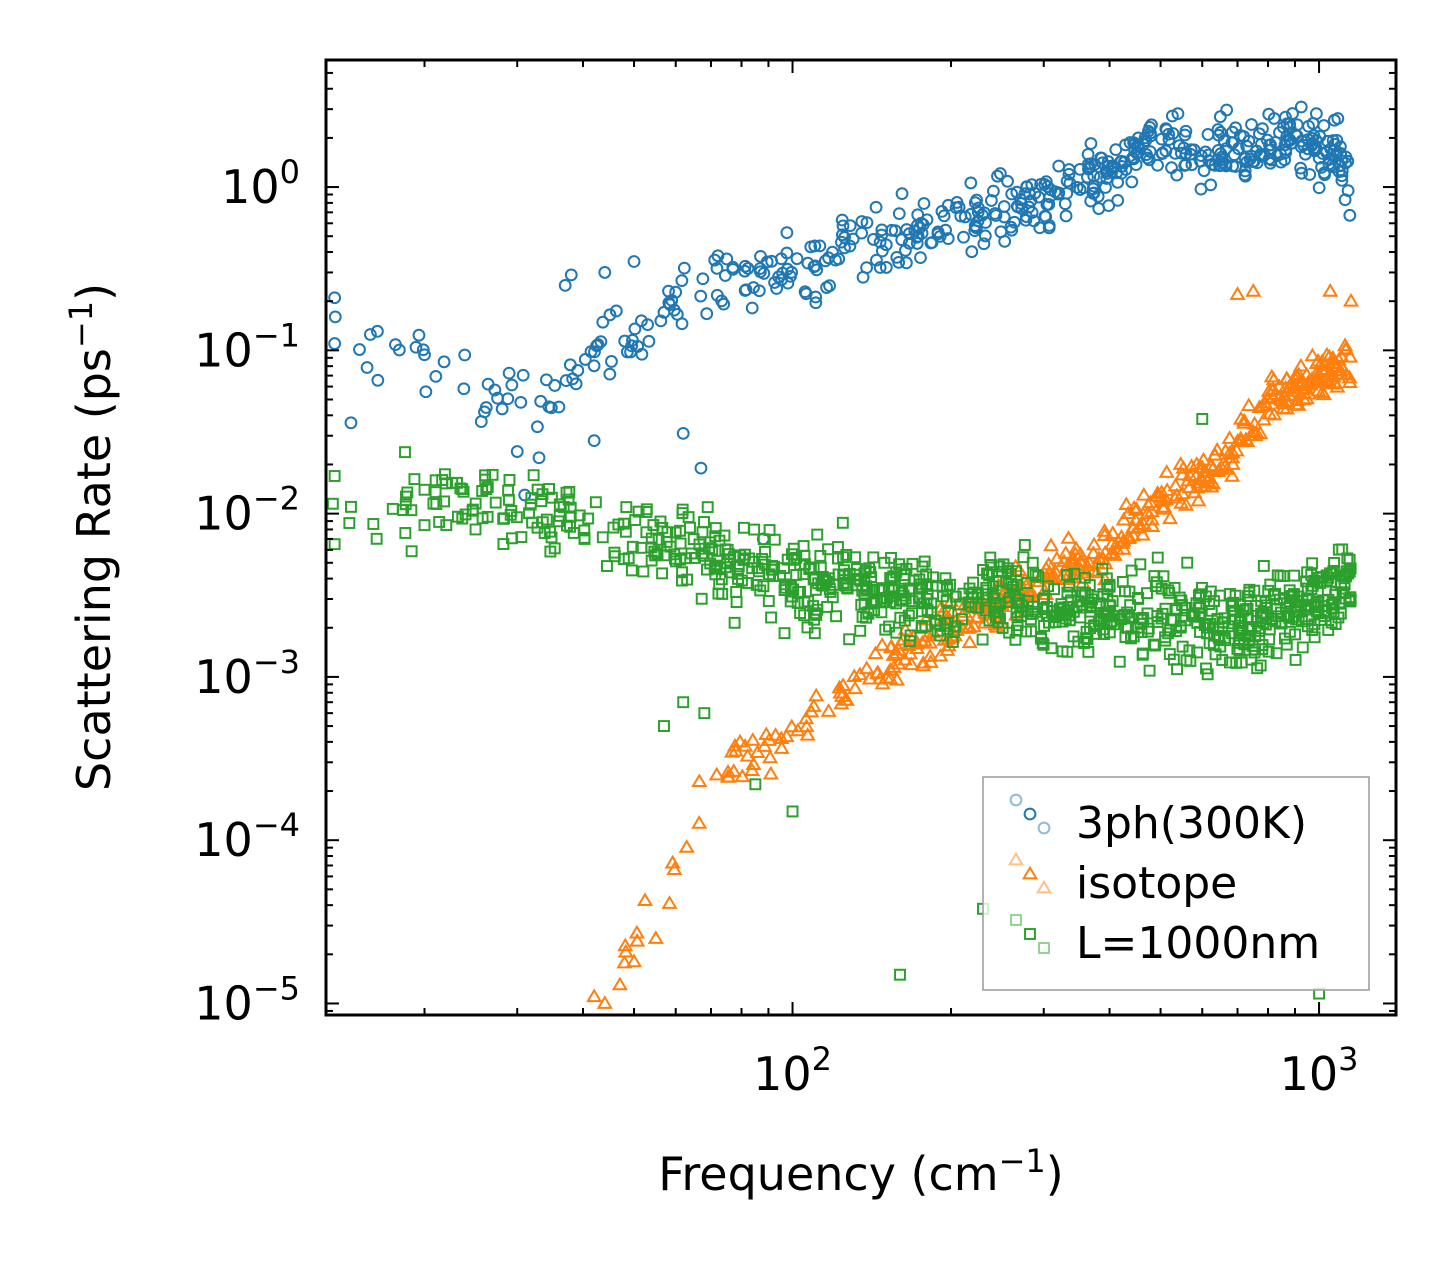 This screenshot has width=1455, height=1265. What do you see at coordinates (247, 510) in the screenshot?
I see `y-tick-label: 10−2` at bounding box center [247, 510].